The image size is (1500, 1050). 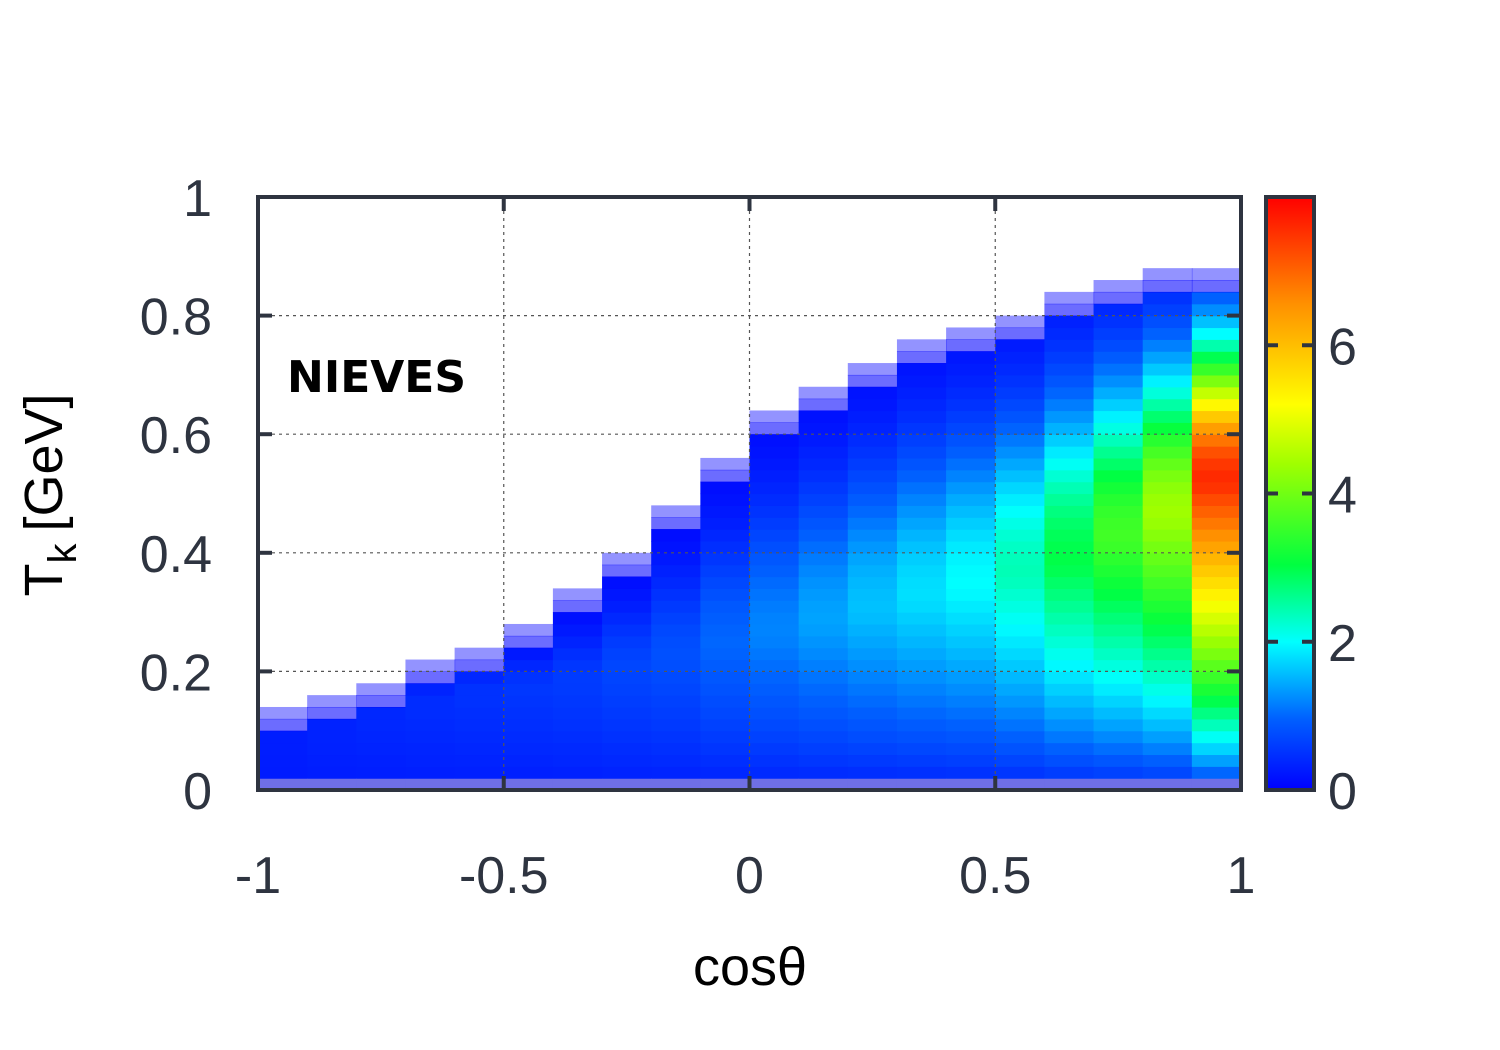 What do you see at coordinates (1342, 347) in the screenshot?
I see `colorbar-tick-label: 6` at bounding box center [1342, 347].